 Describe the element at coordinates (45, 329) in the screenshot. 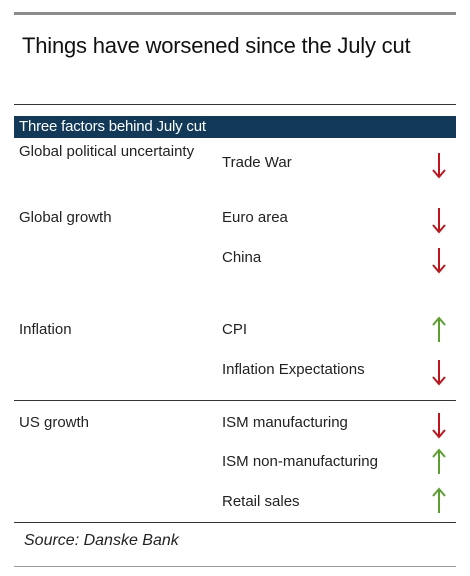

I see `factor-inflation: Inflation` at that location.